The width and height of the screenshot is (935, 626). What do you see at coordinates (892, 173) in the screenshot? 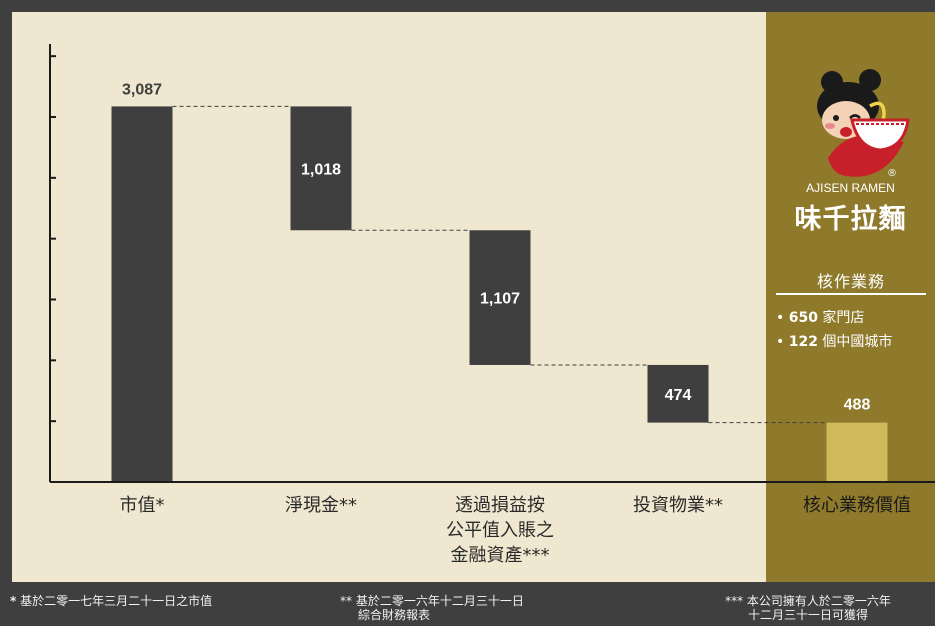
I see `registered-mark: ®` at bounding box center [892, 173].